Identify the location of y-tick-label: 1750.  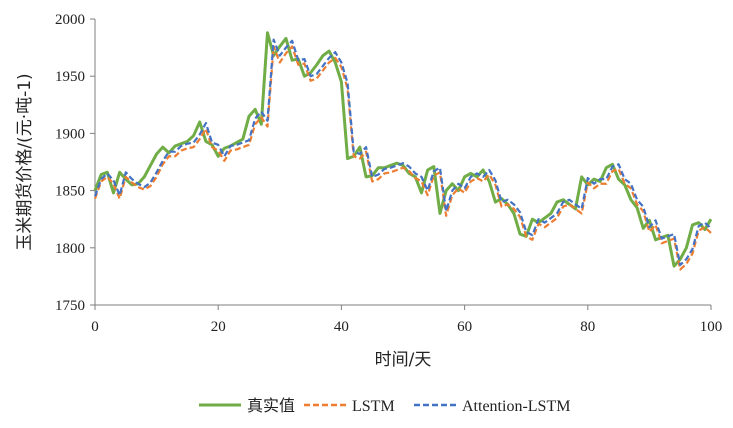
(70, 306).